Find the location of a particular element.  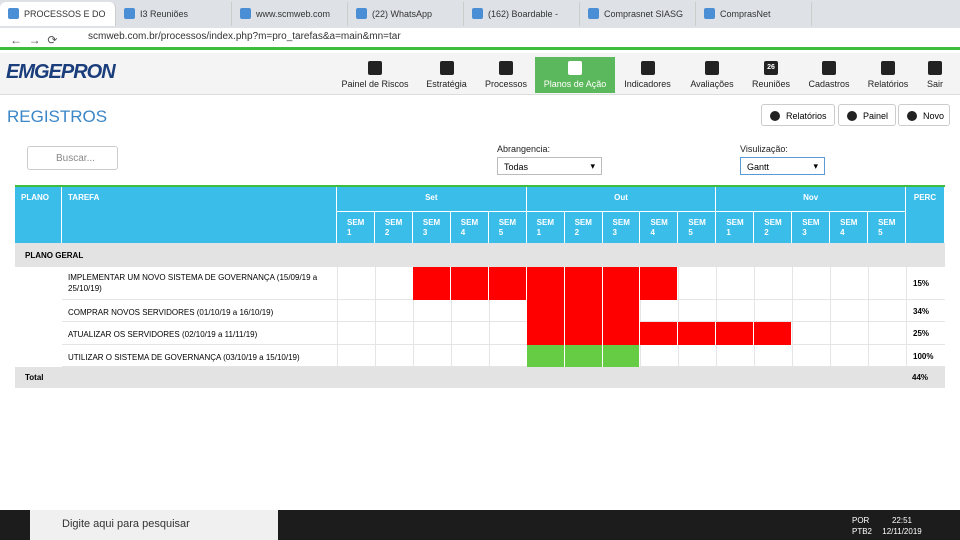

nav-item: 26 Reuniões is located at coordinates (771, 75).